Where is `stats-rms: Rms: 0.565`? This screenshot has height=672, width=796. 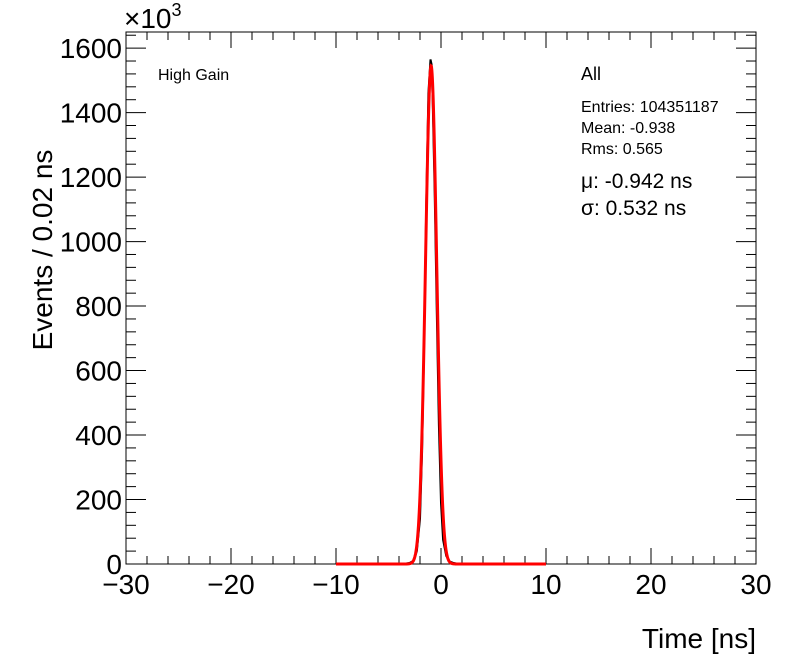
stats-rms: Rms: 0.565 is located at coordinates (622, 149).